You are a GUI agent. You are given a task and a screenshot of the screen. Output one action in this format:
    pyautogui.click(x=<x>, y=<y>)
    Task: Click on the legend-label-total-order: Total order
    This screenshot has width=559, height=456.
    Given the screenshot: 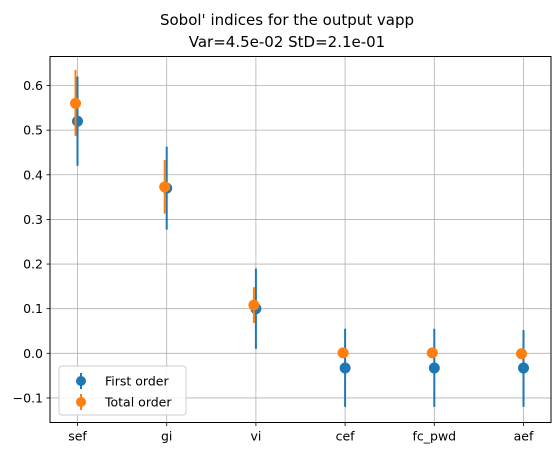 What is the action you would take?
    pyautogui.click(x=138, y=402)
    